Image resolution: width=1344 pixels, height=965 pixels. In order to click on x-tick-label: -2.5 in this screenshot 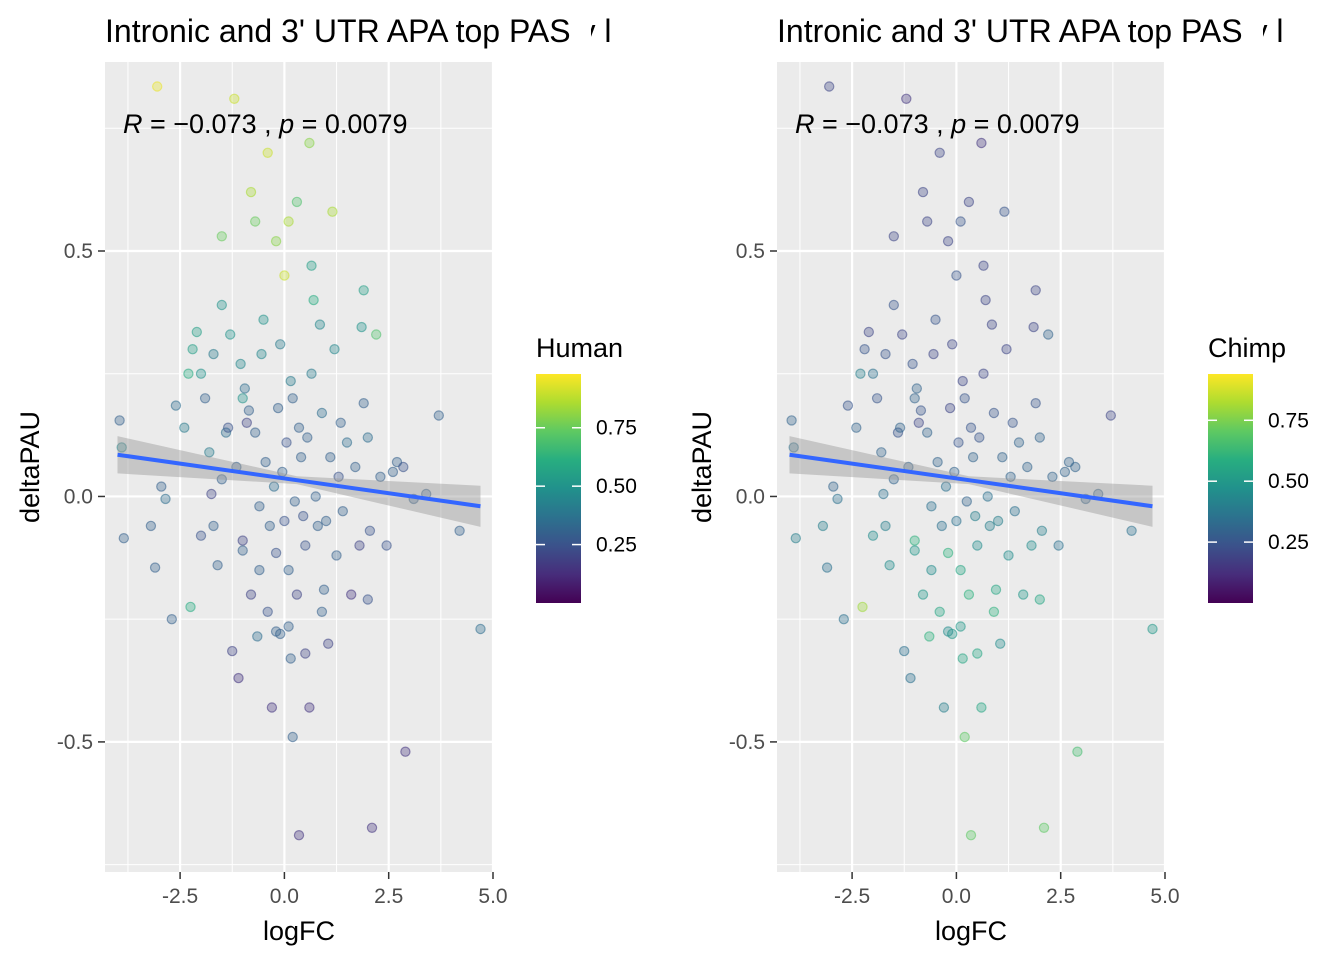, I will do `click(180, 896)`.